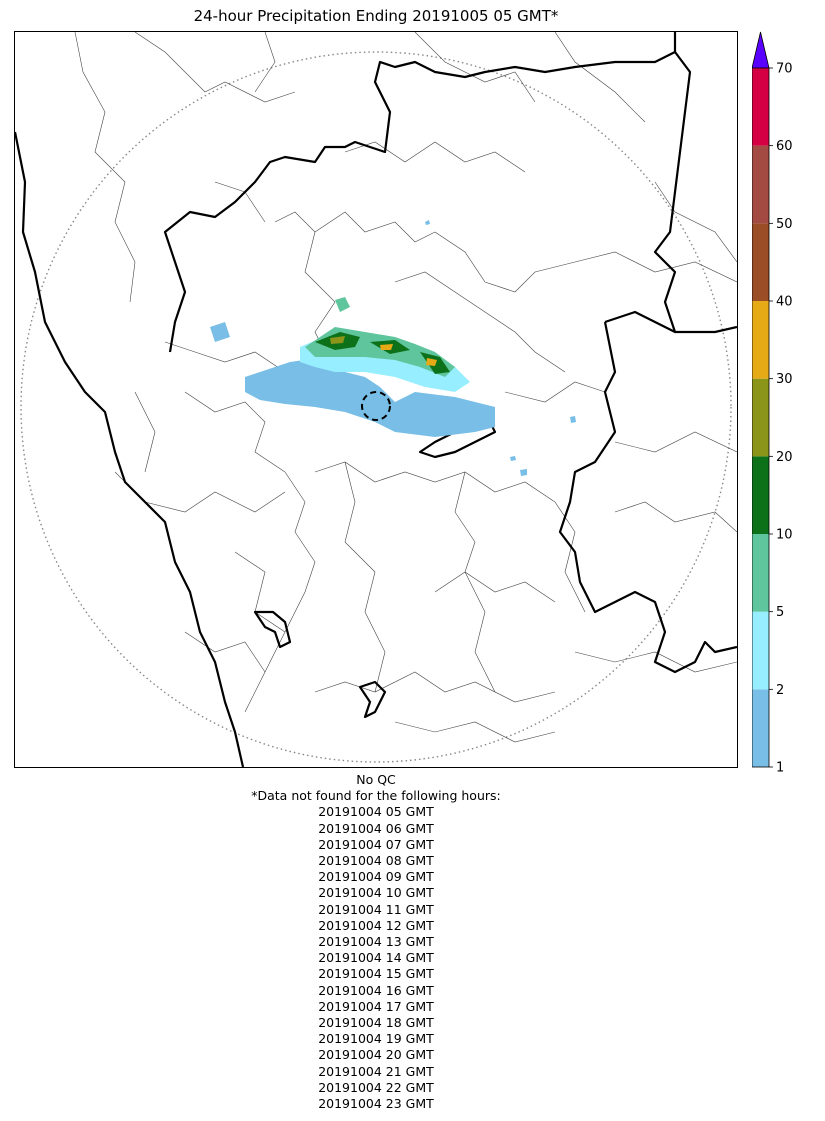  What do you see at coordinates (780, 690) in the screenshot?
I see `colorbar-tick-label: 2` at bounding box center [780, 690].